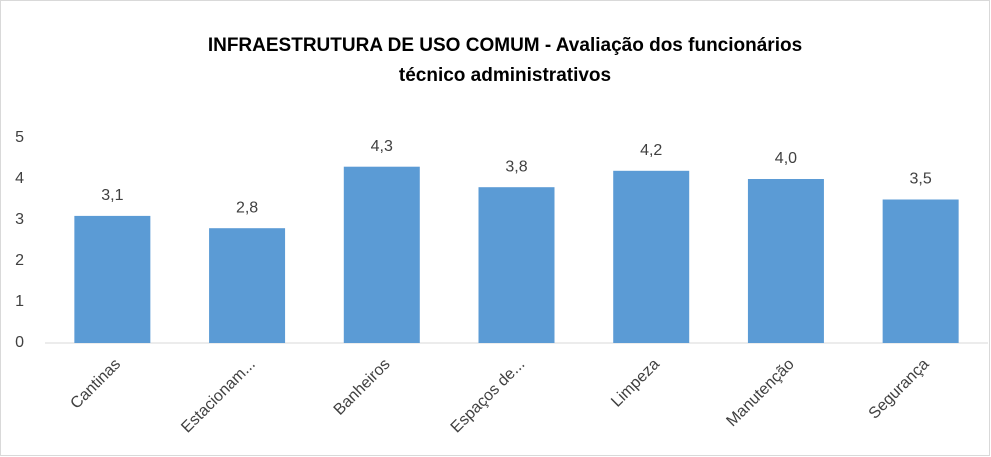 This screenshot has height=457, width=991. Describe the element at coordinates (247, 207) in the screenshot. I see `data-label: 2,8` at that location.